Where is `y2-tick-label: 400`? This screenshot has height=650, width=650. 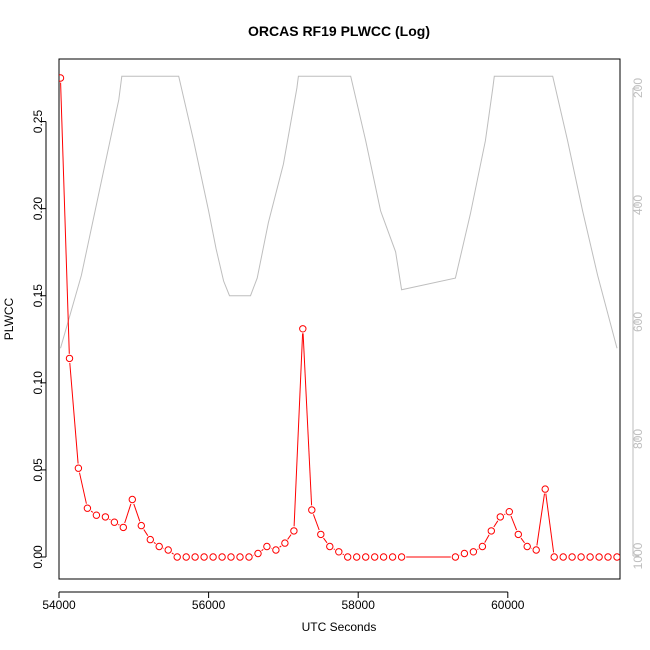
y2-tick-label: 400 is located at coordinates (638, 205).